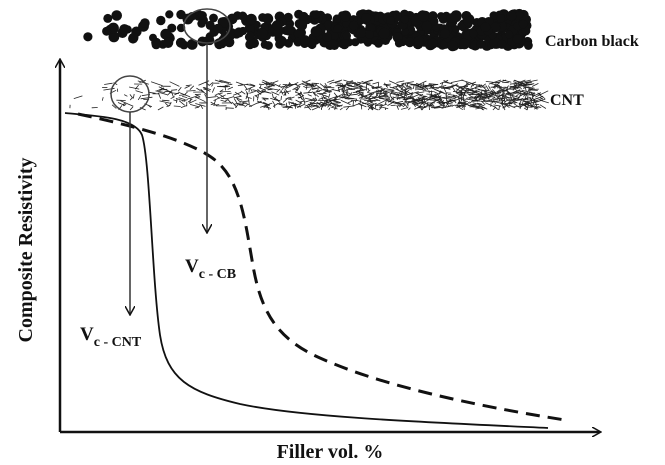  Describe the element at coordinates (192, 266) in the screenshot. I see `vc-cb-main: V` at that location.